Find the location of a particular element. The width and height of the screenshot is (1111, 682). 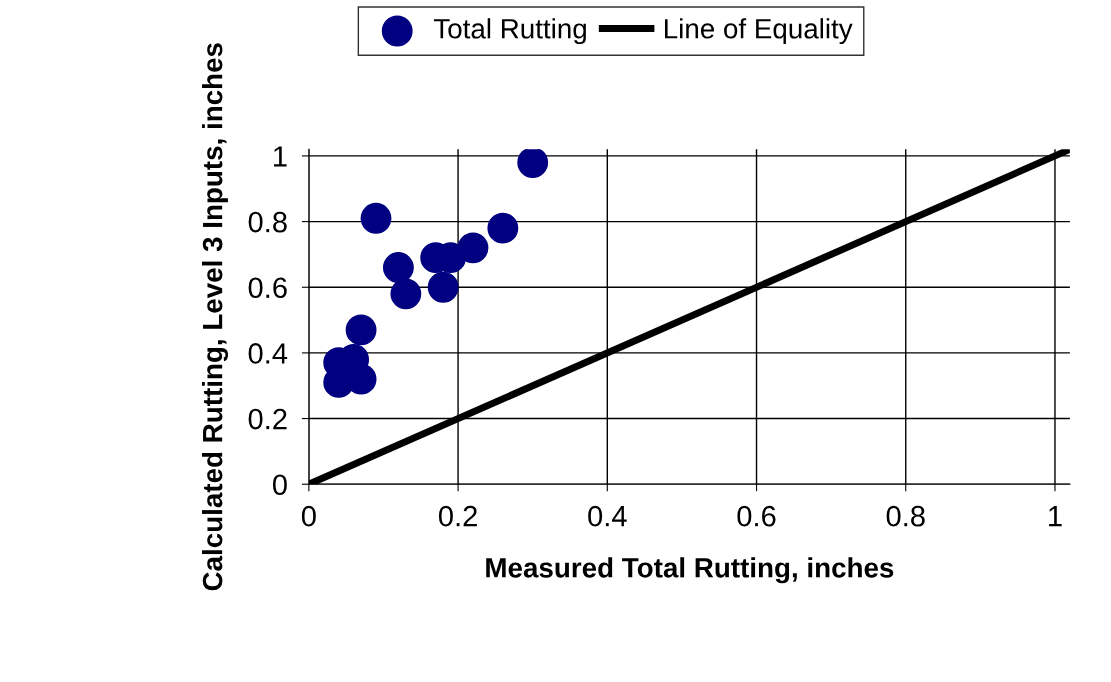

legend-label: Line of Equality is located at coordinates (759, 31).